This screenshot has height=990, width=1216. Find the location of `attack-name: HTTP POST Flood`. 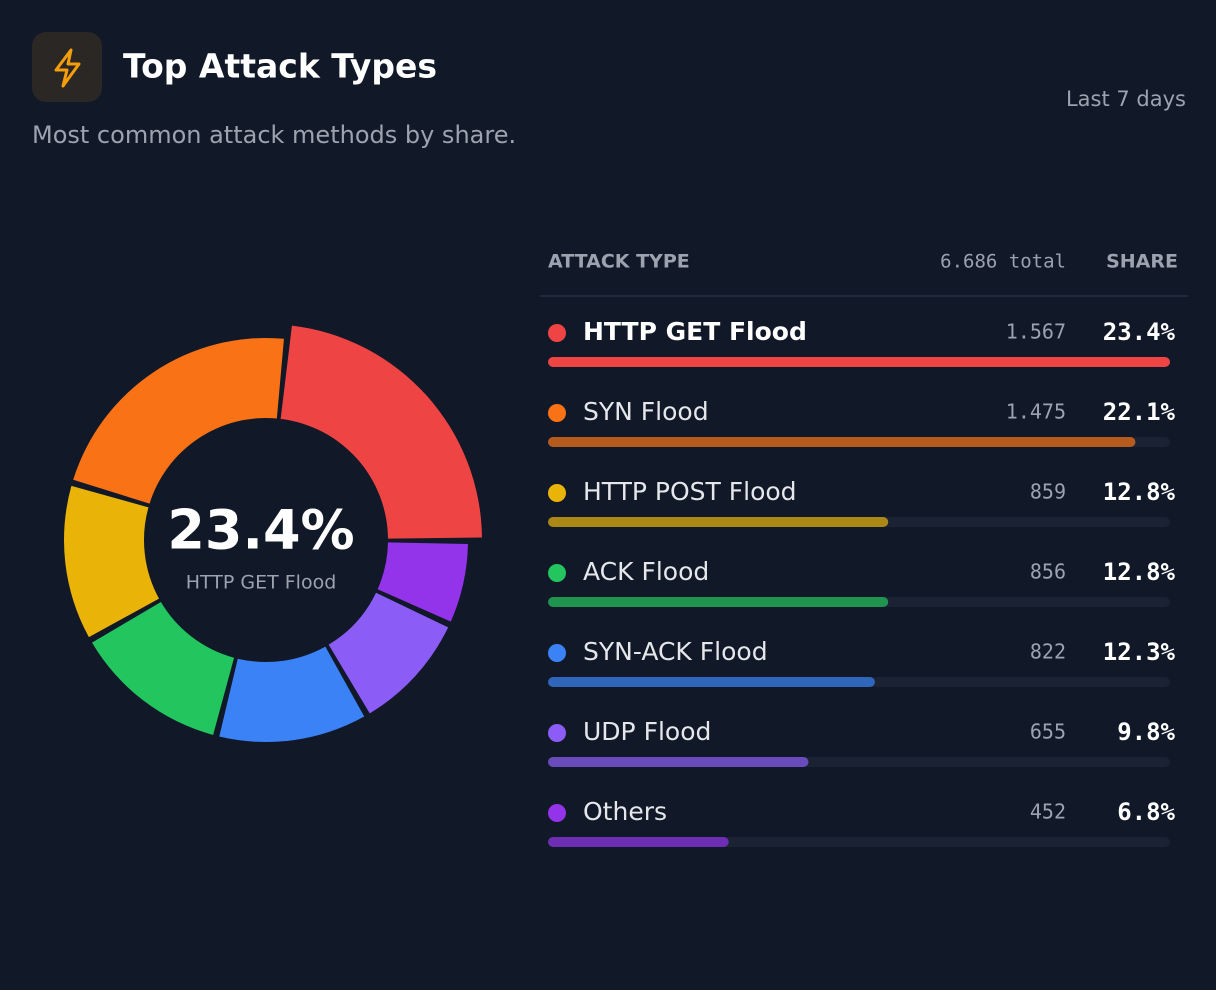

attack-name: HTTP POST Flood is located at coordinates (690, 491).